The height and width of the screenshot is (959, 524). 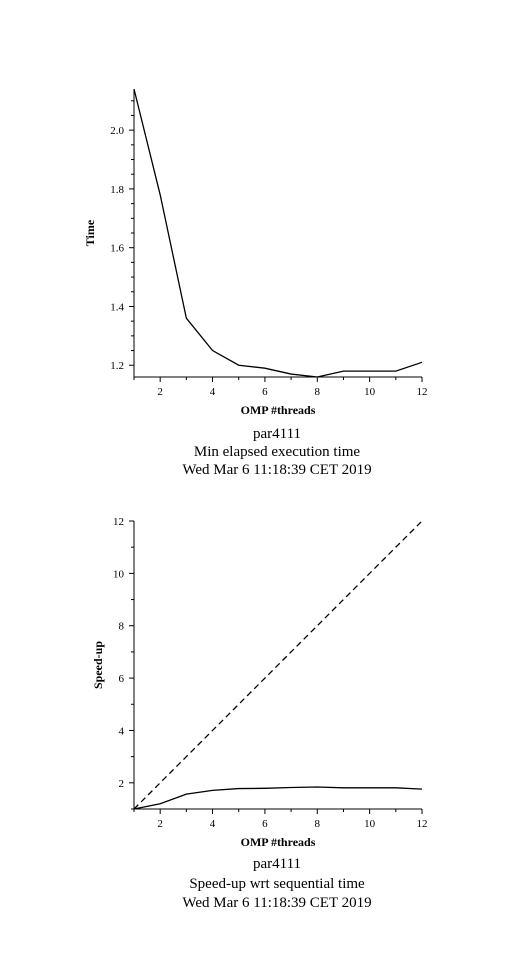 What do you see at coordinates (118, 522) in the screenshot?
I see `y-tick-label: 12` at bounding box center [118, 522].